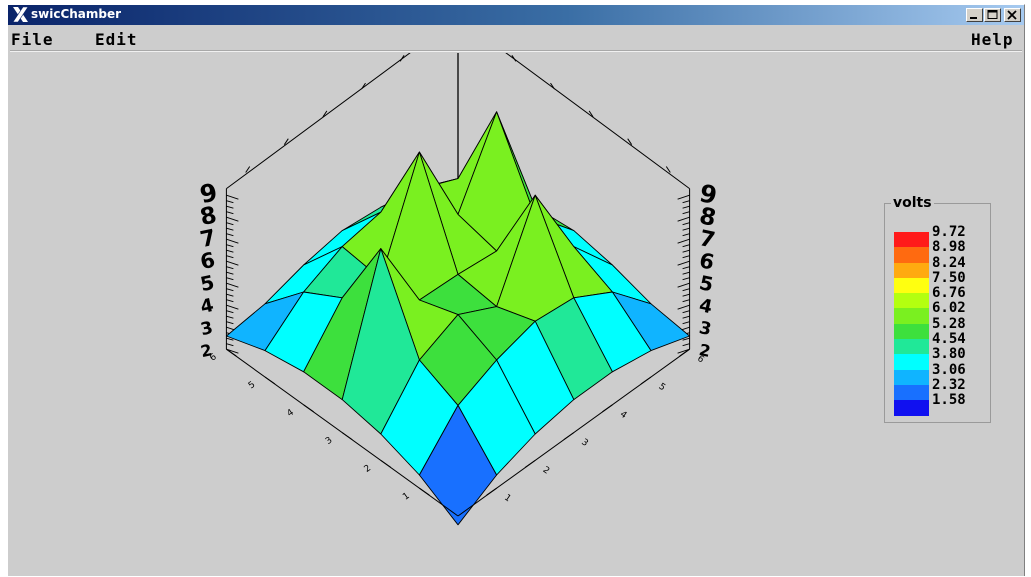  Describe the element at coordinates (213, 358) in the screenshot. I see `x-tick-label: 6` at that location.